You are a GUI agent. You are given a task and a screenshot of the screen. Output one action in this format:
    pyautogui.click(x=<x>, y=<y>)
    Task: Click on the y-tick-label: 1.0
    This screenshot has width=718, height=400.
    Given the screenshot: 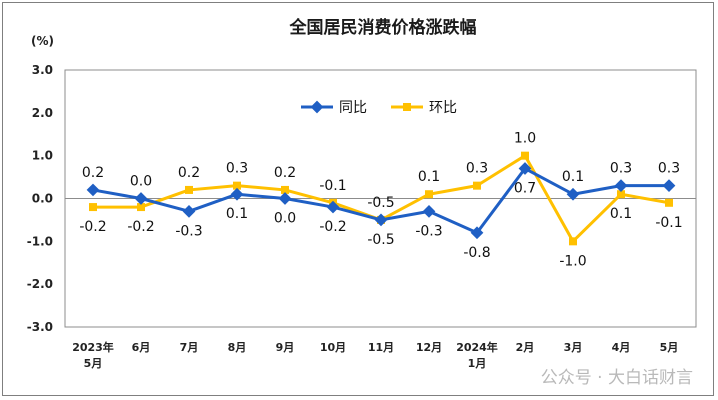 What is the action you would take?
    pyautogui.click(x=42, y=156)
    